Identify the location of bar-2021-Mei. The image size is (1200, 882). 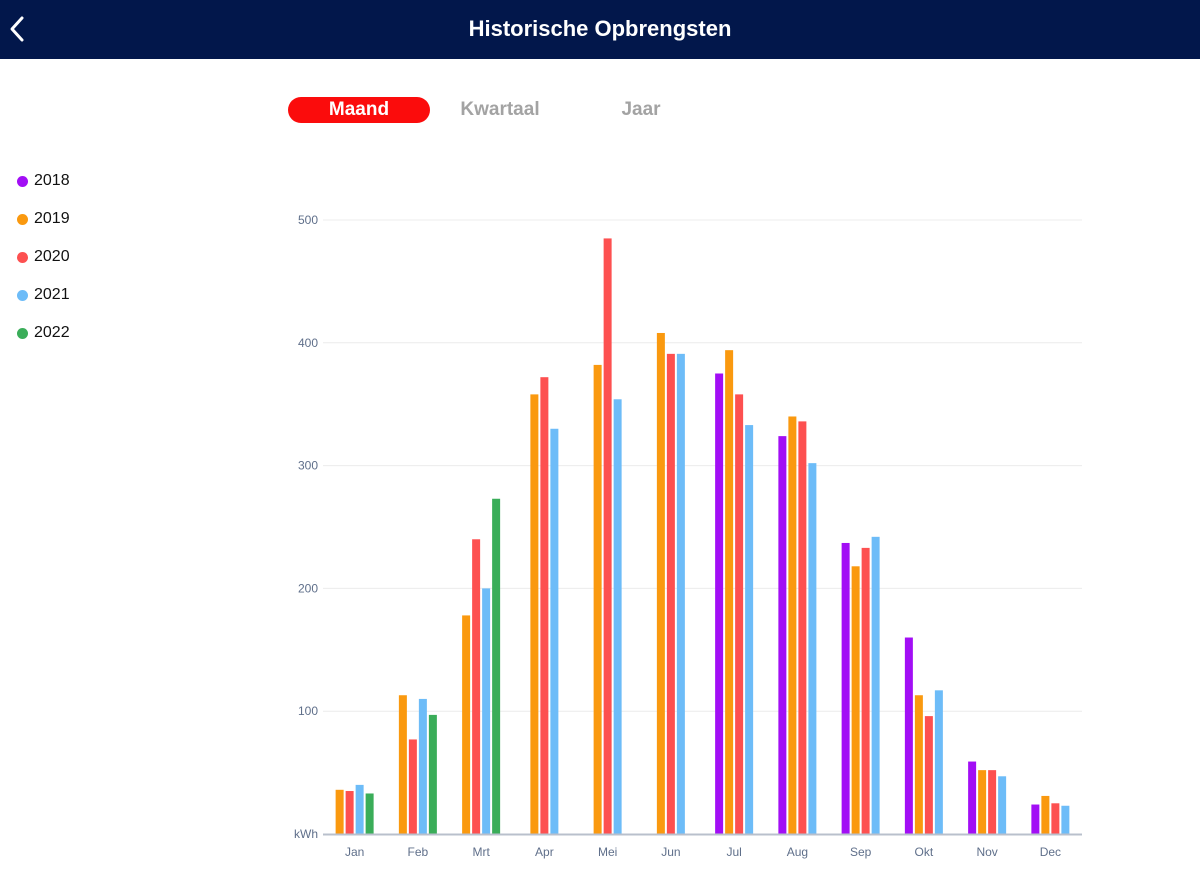
(617, 616).